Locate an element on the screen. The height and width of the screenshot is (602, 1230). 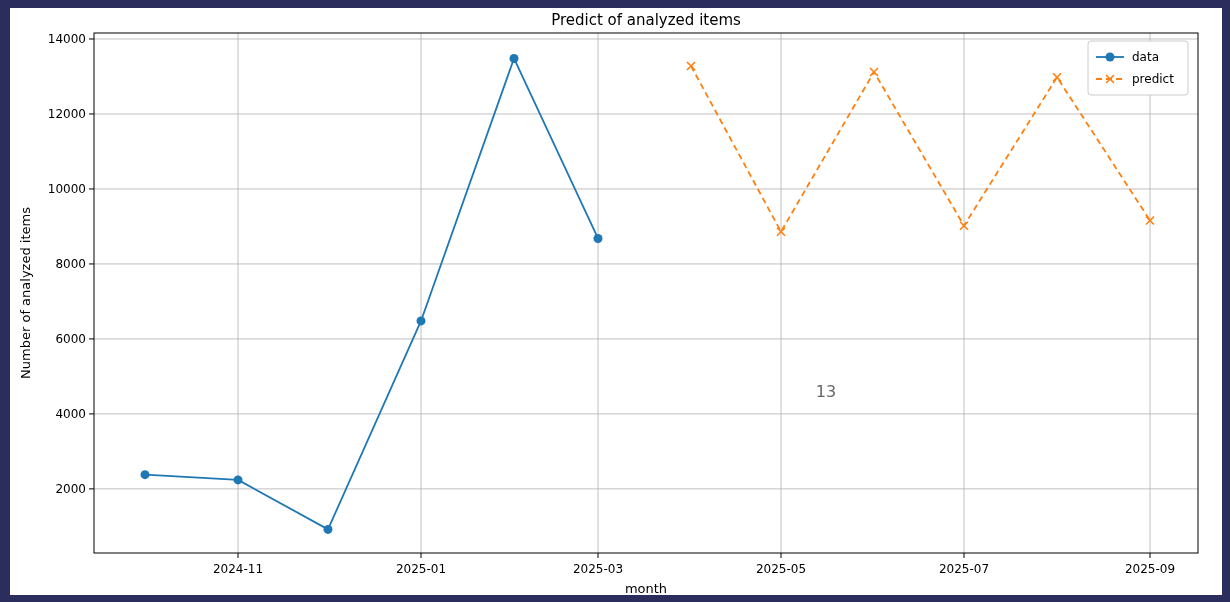
y-tick-label: 8000 is located at coordinates (70, 263).